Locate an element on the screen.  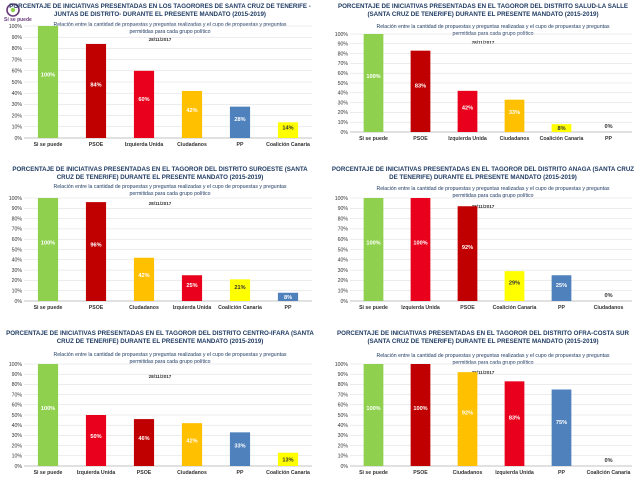
data-label: 25% is located at coordinates (561, 286).